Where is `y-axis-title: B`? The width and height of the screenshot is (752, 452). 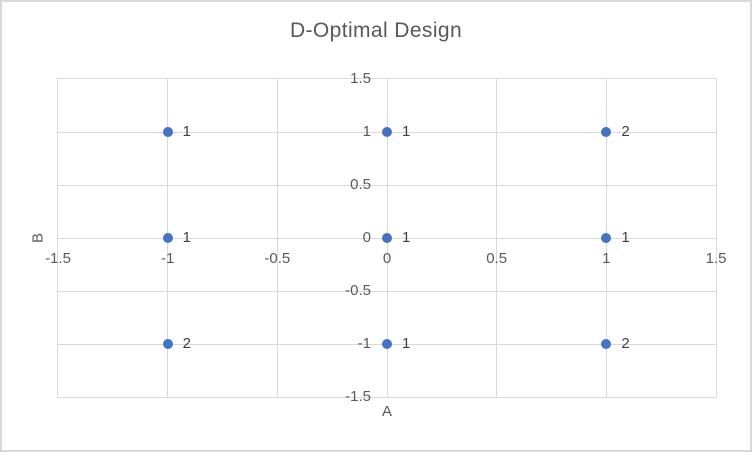
y-axis-title: B is located at coordinates (38, 238).